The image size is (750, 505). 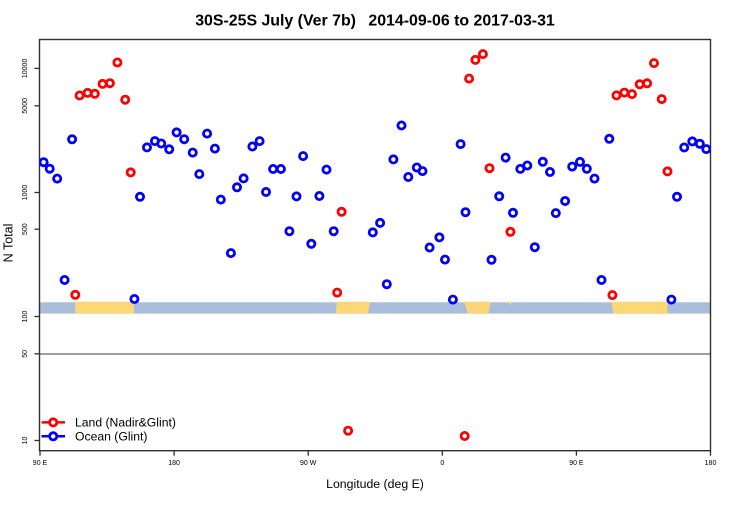 I want to click on svg-text: Longitude (deg E), so click(x=375, y=484).